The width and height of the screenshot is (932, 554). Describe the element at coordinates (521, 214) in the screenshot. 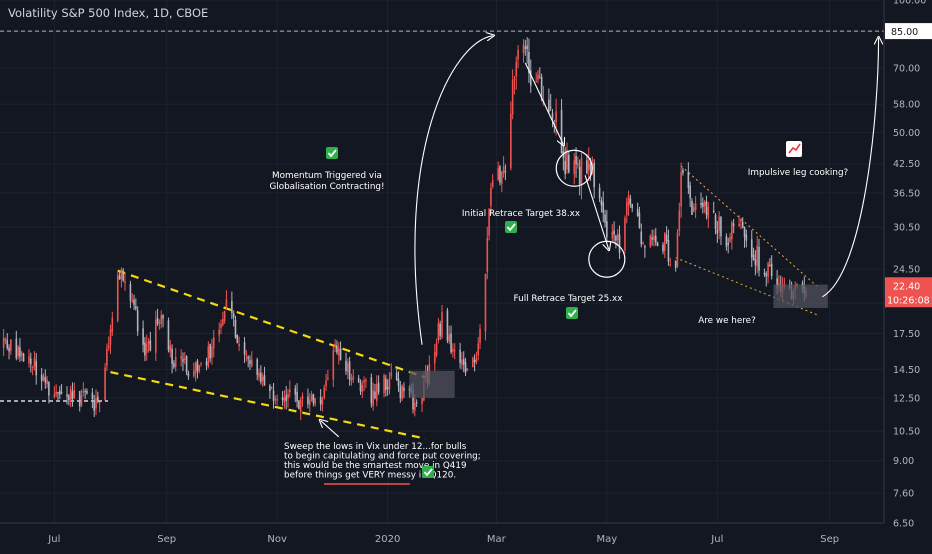

I see `initial-retrace-annotation: Initial Retrace Target 38.xx` at that location.